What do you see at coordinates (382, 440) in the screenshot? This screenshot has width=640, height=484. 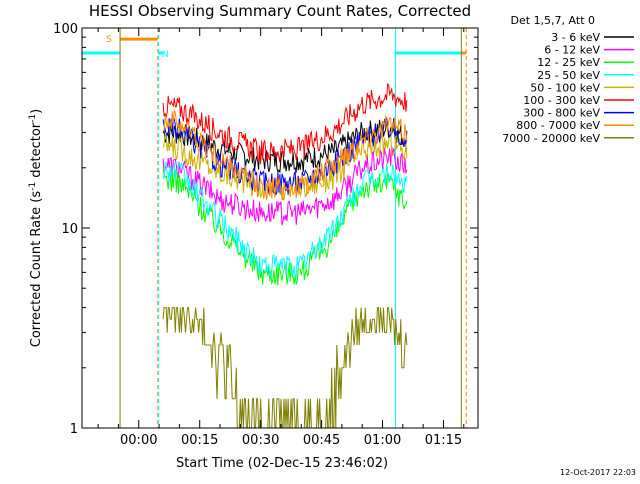 I see `x-tick-label-01-00: 01:00` at bounding box center [382, 440].